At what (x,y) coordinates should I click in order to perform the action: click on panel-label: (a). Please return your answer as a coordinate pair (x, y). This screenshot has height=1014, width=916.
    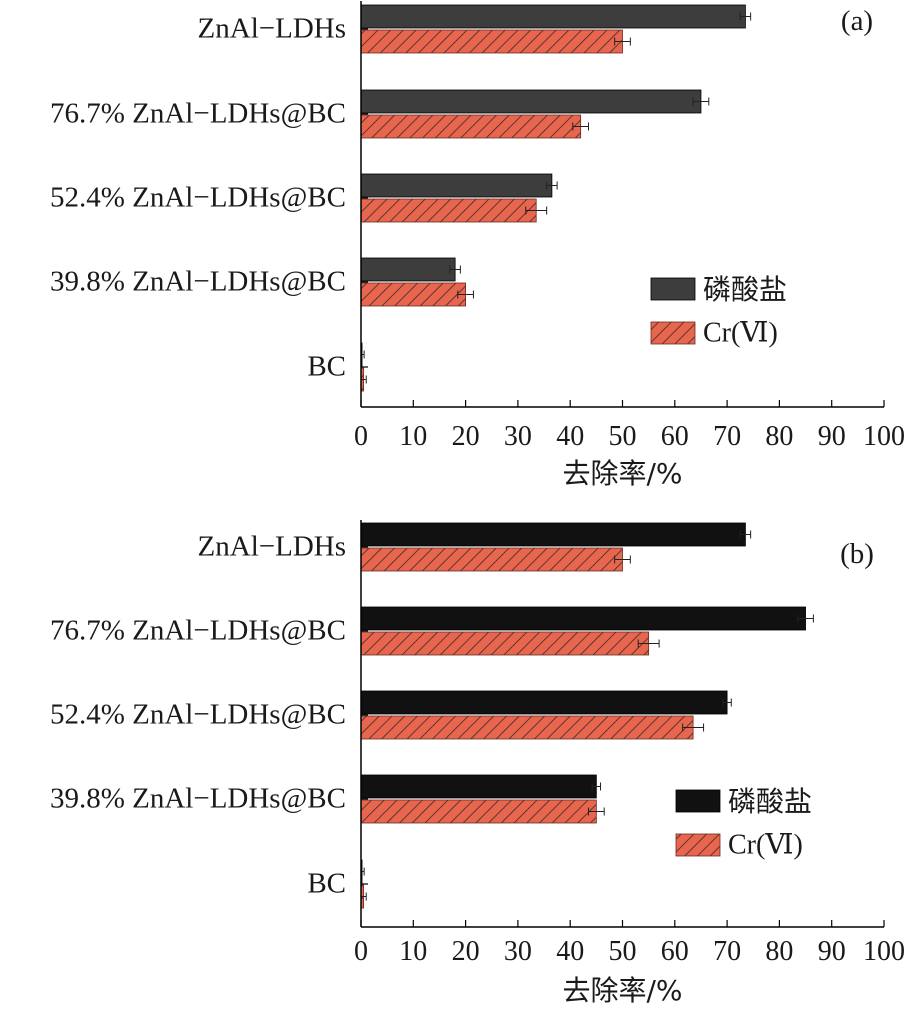
    Looking at the image, I should click on (857, 21).